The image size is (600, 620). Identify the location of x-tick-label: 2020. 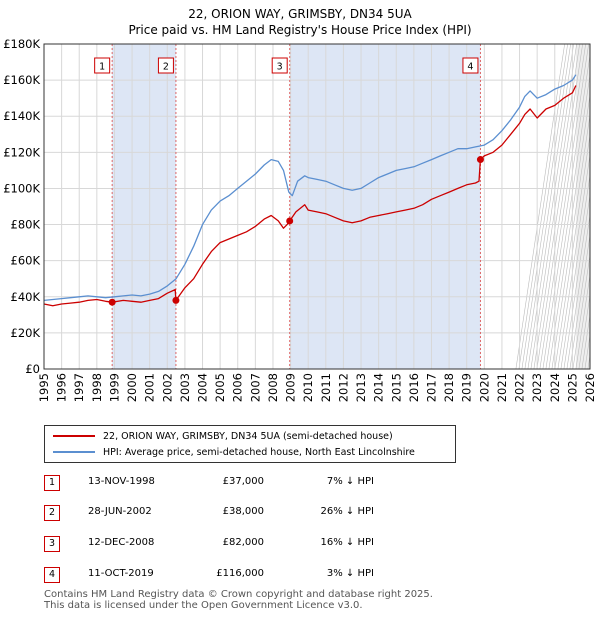
(484, 387).